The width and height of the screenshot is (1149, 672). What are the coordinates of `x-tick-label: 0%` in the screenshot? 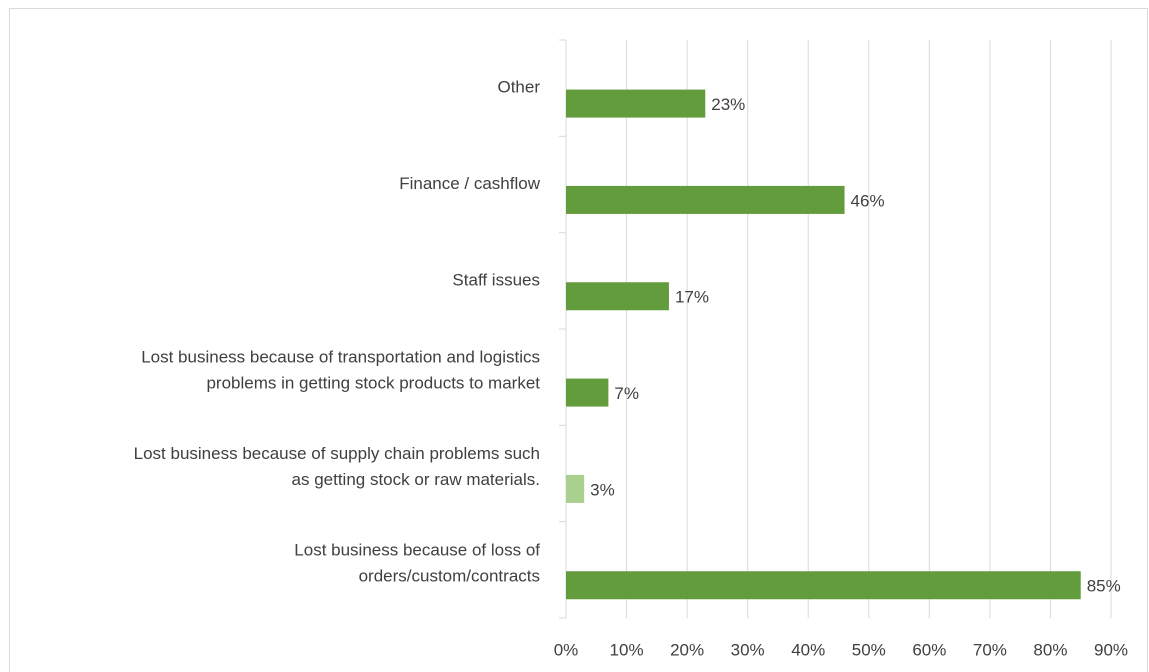 It's located at (566, 649).